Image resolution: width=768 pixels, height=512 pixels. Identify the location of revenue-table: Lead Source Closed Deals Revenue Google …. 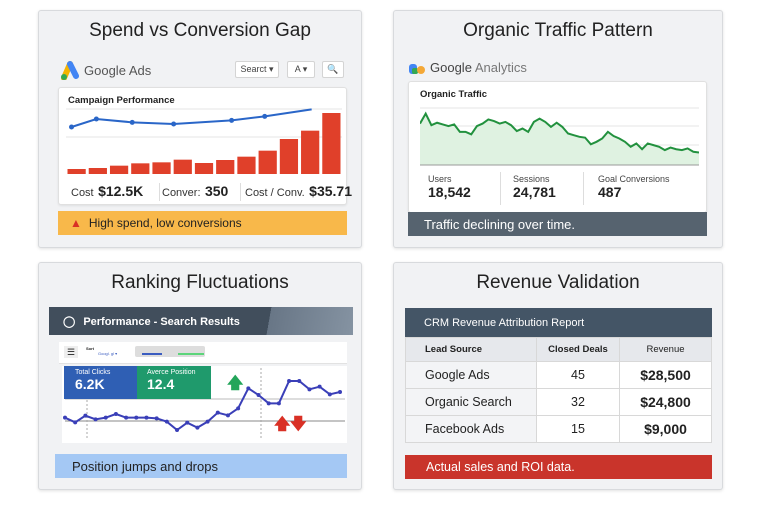
(558, 390).